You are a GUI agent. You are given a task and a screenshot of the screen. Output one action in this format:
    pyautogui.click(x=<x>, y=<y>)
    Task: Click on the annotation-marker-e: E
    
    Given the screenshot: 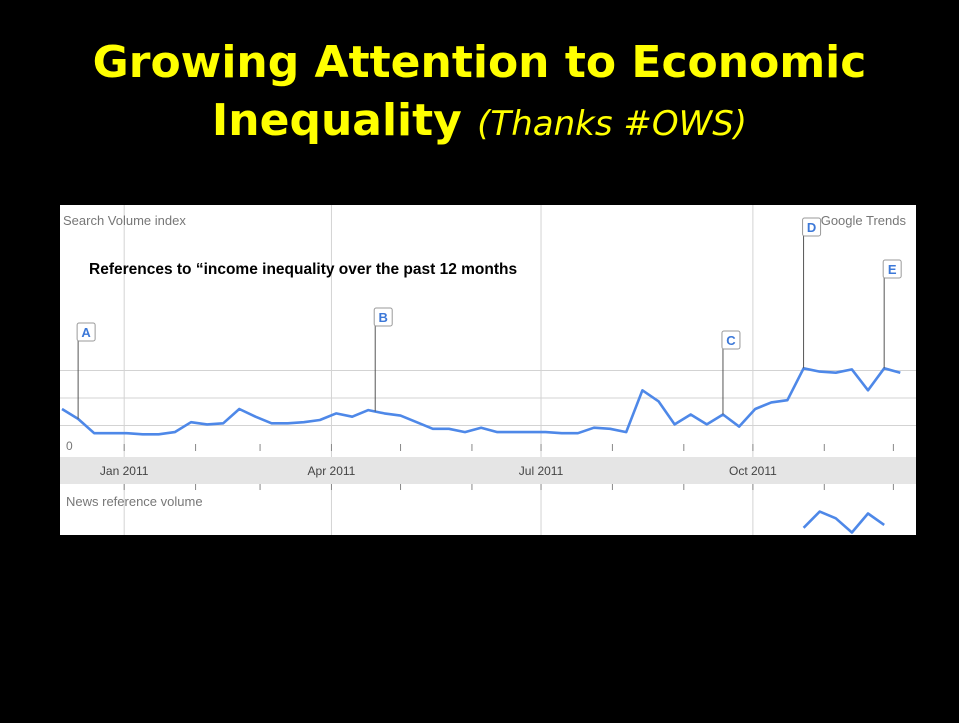 What is the action you would take?
    pyautogui.click(x=892, y=314)
    